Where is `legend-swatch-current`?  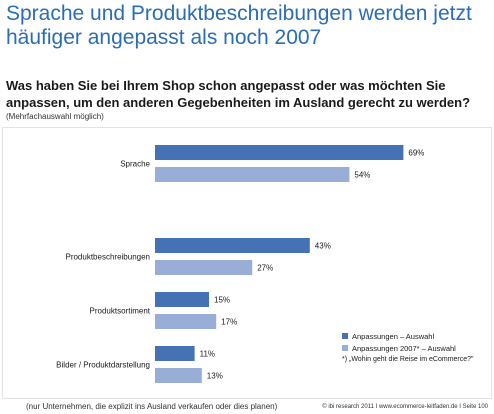 legend-swatch-current is located at coordinates (345, 336).